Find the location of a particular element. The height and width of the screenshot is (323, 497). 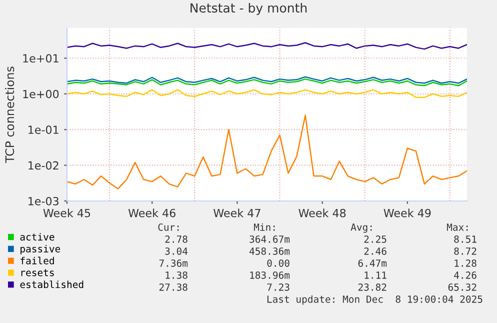

text: 7.36m is located at coordinates (173, 263).